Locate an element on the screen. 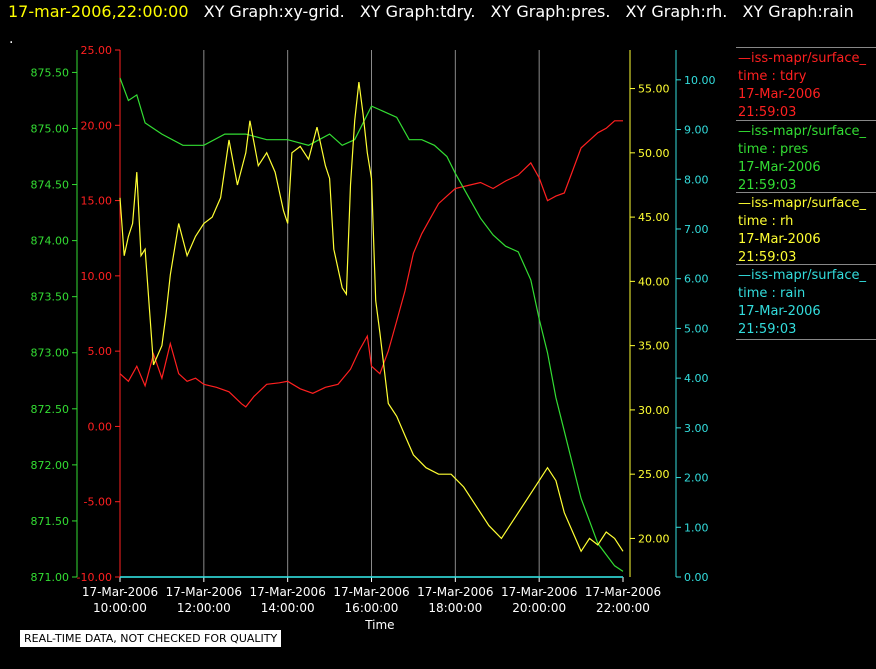 This screenshot has width=876, height=669. legend-tdry-date: 17-Mar-2006 is located at coordinates (779, 94).